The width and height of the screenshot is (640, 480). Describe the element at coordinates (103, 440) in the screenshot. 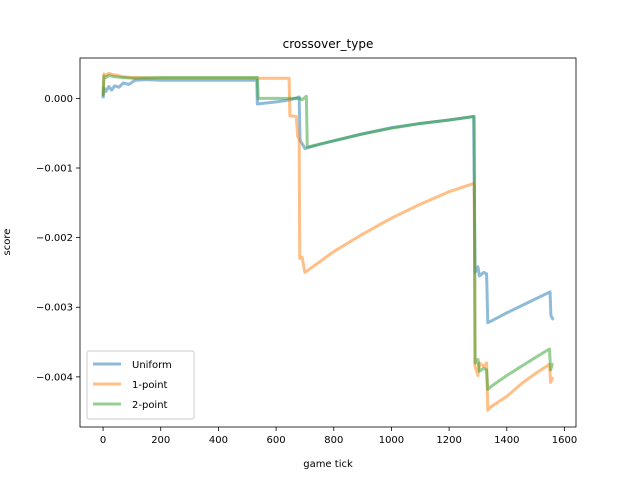

I see `x-tick-label: 0` at that location.